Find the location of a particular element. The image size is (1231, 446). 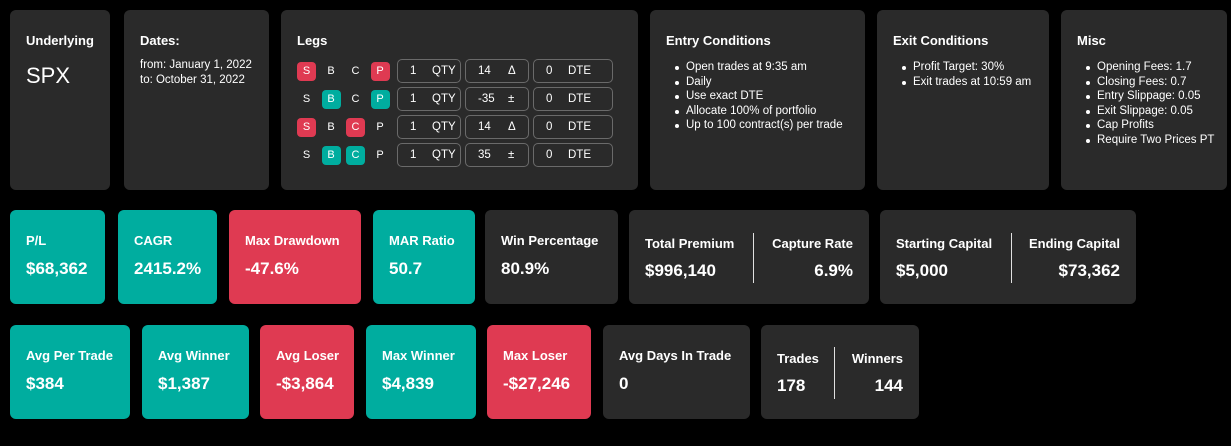

delta-unit: ± is located at coordinates (511, 99).